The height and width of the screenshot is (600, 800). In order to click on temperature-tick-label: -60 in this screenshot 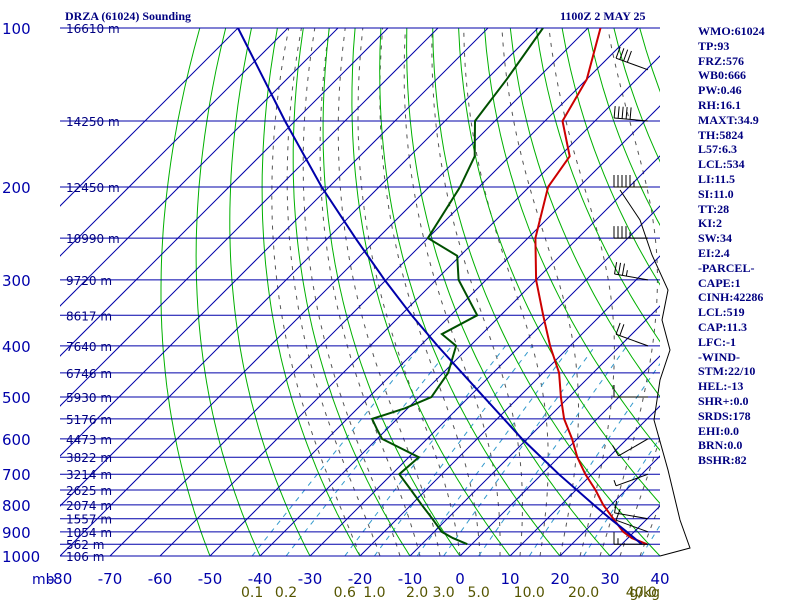, I will do `click(160, 579)`.